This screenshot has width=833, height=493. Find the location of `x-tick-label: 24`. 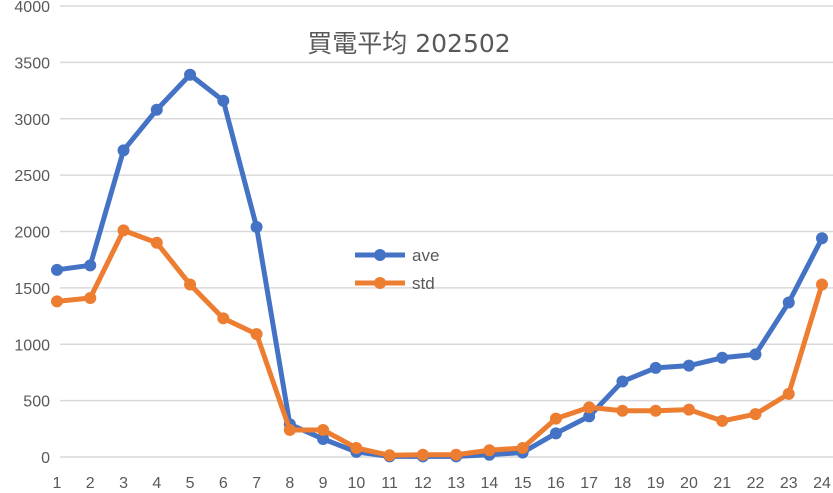

x-tick-label: 24 is located at coordinates (822, 483).